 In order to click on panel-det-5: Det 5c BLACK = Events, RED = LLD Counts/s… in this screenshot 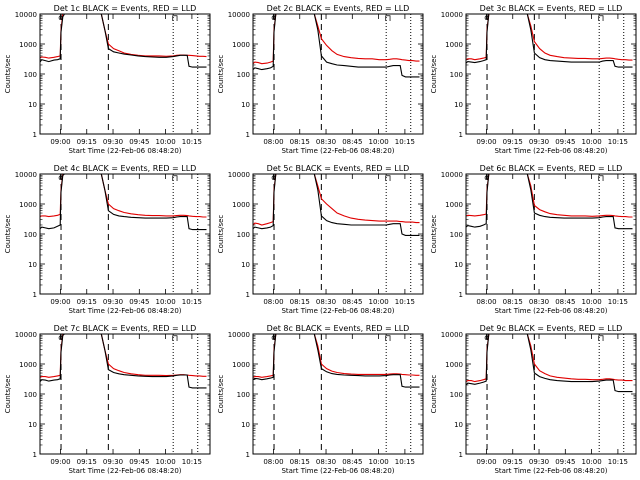, I will do `click(320, 239)`.